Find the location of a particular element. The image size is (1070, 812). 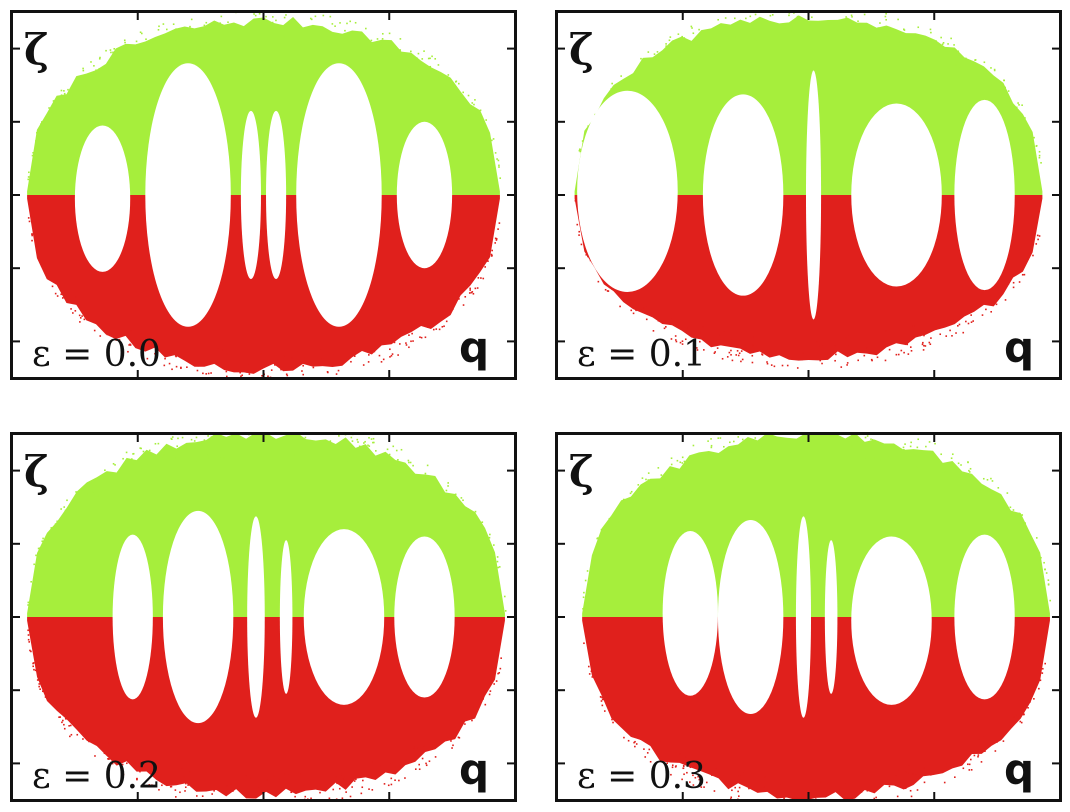

epsilon-annotation: ε = 0.2 is located at coordinates (96, 776).